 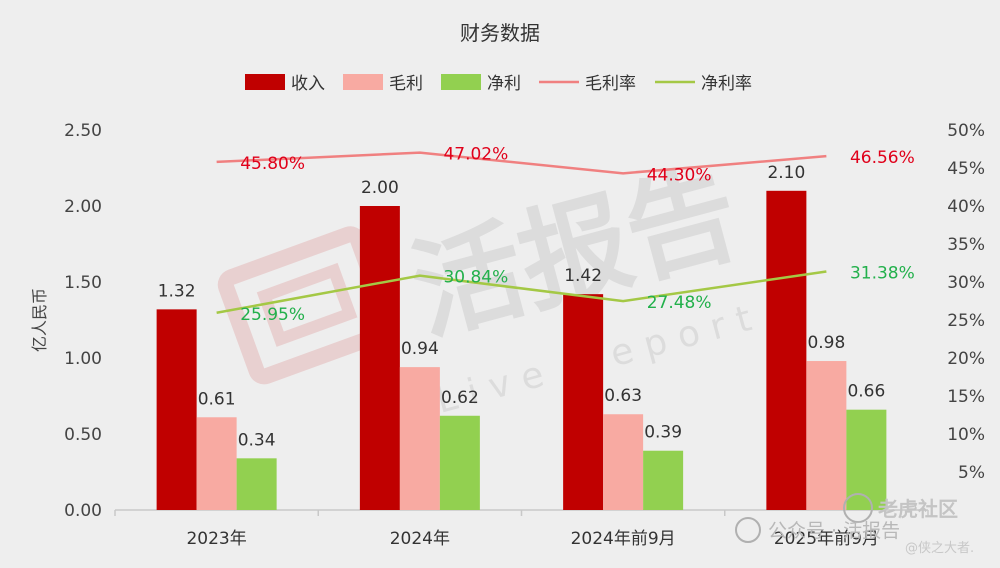 I want to click on line-value-label: 25.95%, so click(x=272, y=315).